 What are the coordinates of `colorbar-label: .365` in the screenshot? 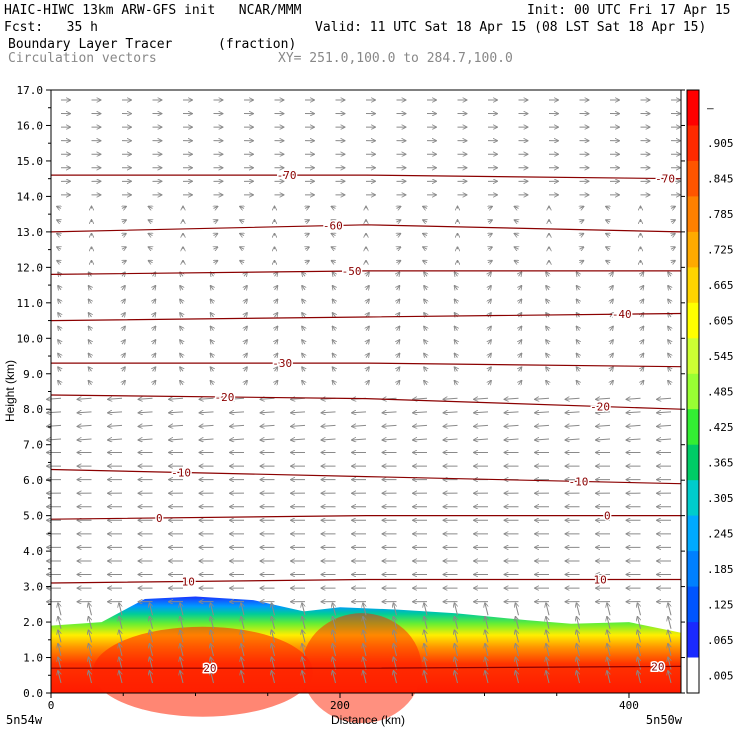 It's located at (720, 462).